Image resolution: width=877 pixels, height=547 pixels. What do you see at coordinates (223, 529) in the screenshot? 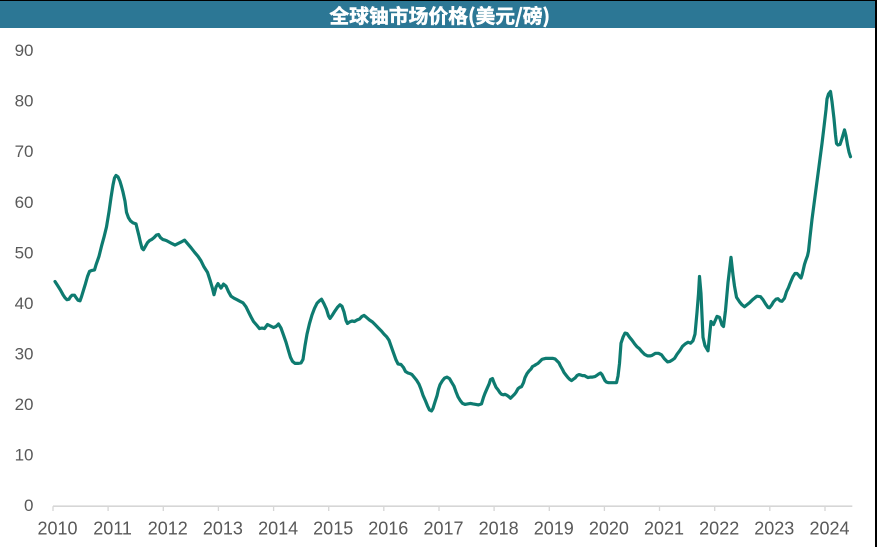
I see `svg-text: 2013` at bounding box center [223, 529].